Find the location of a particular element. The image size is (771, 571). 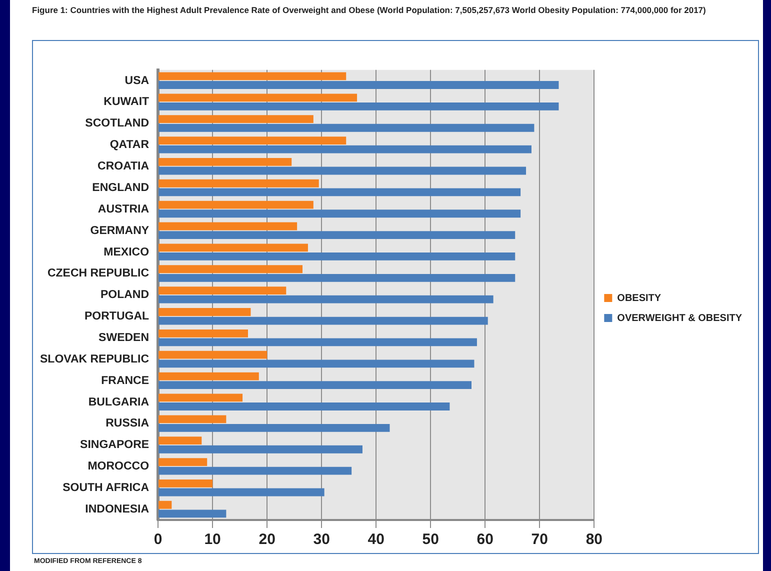

x-tick-label: 10 is located at coordinates (212, 539).